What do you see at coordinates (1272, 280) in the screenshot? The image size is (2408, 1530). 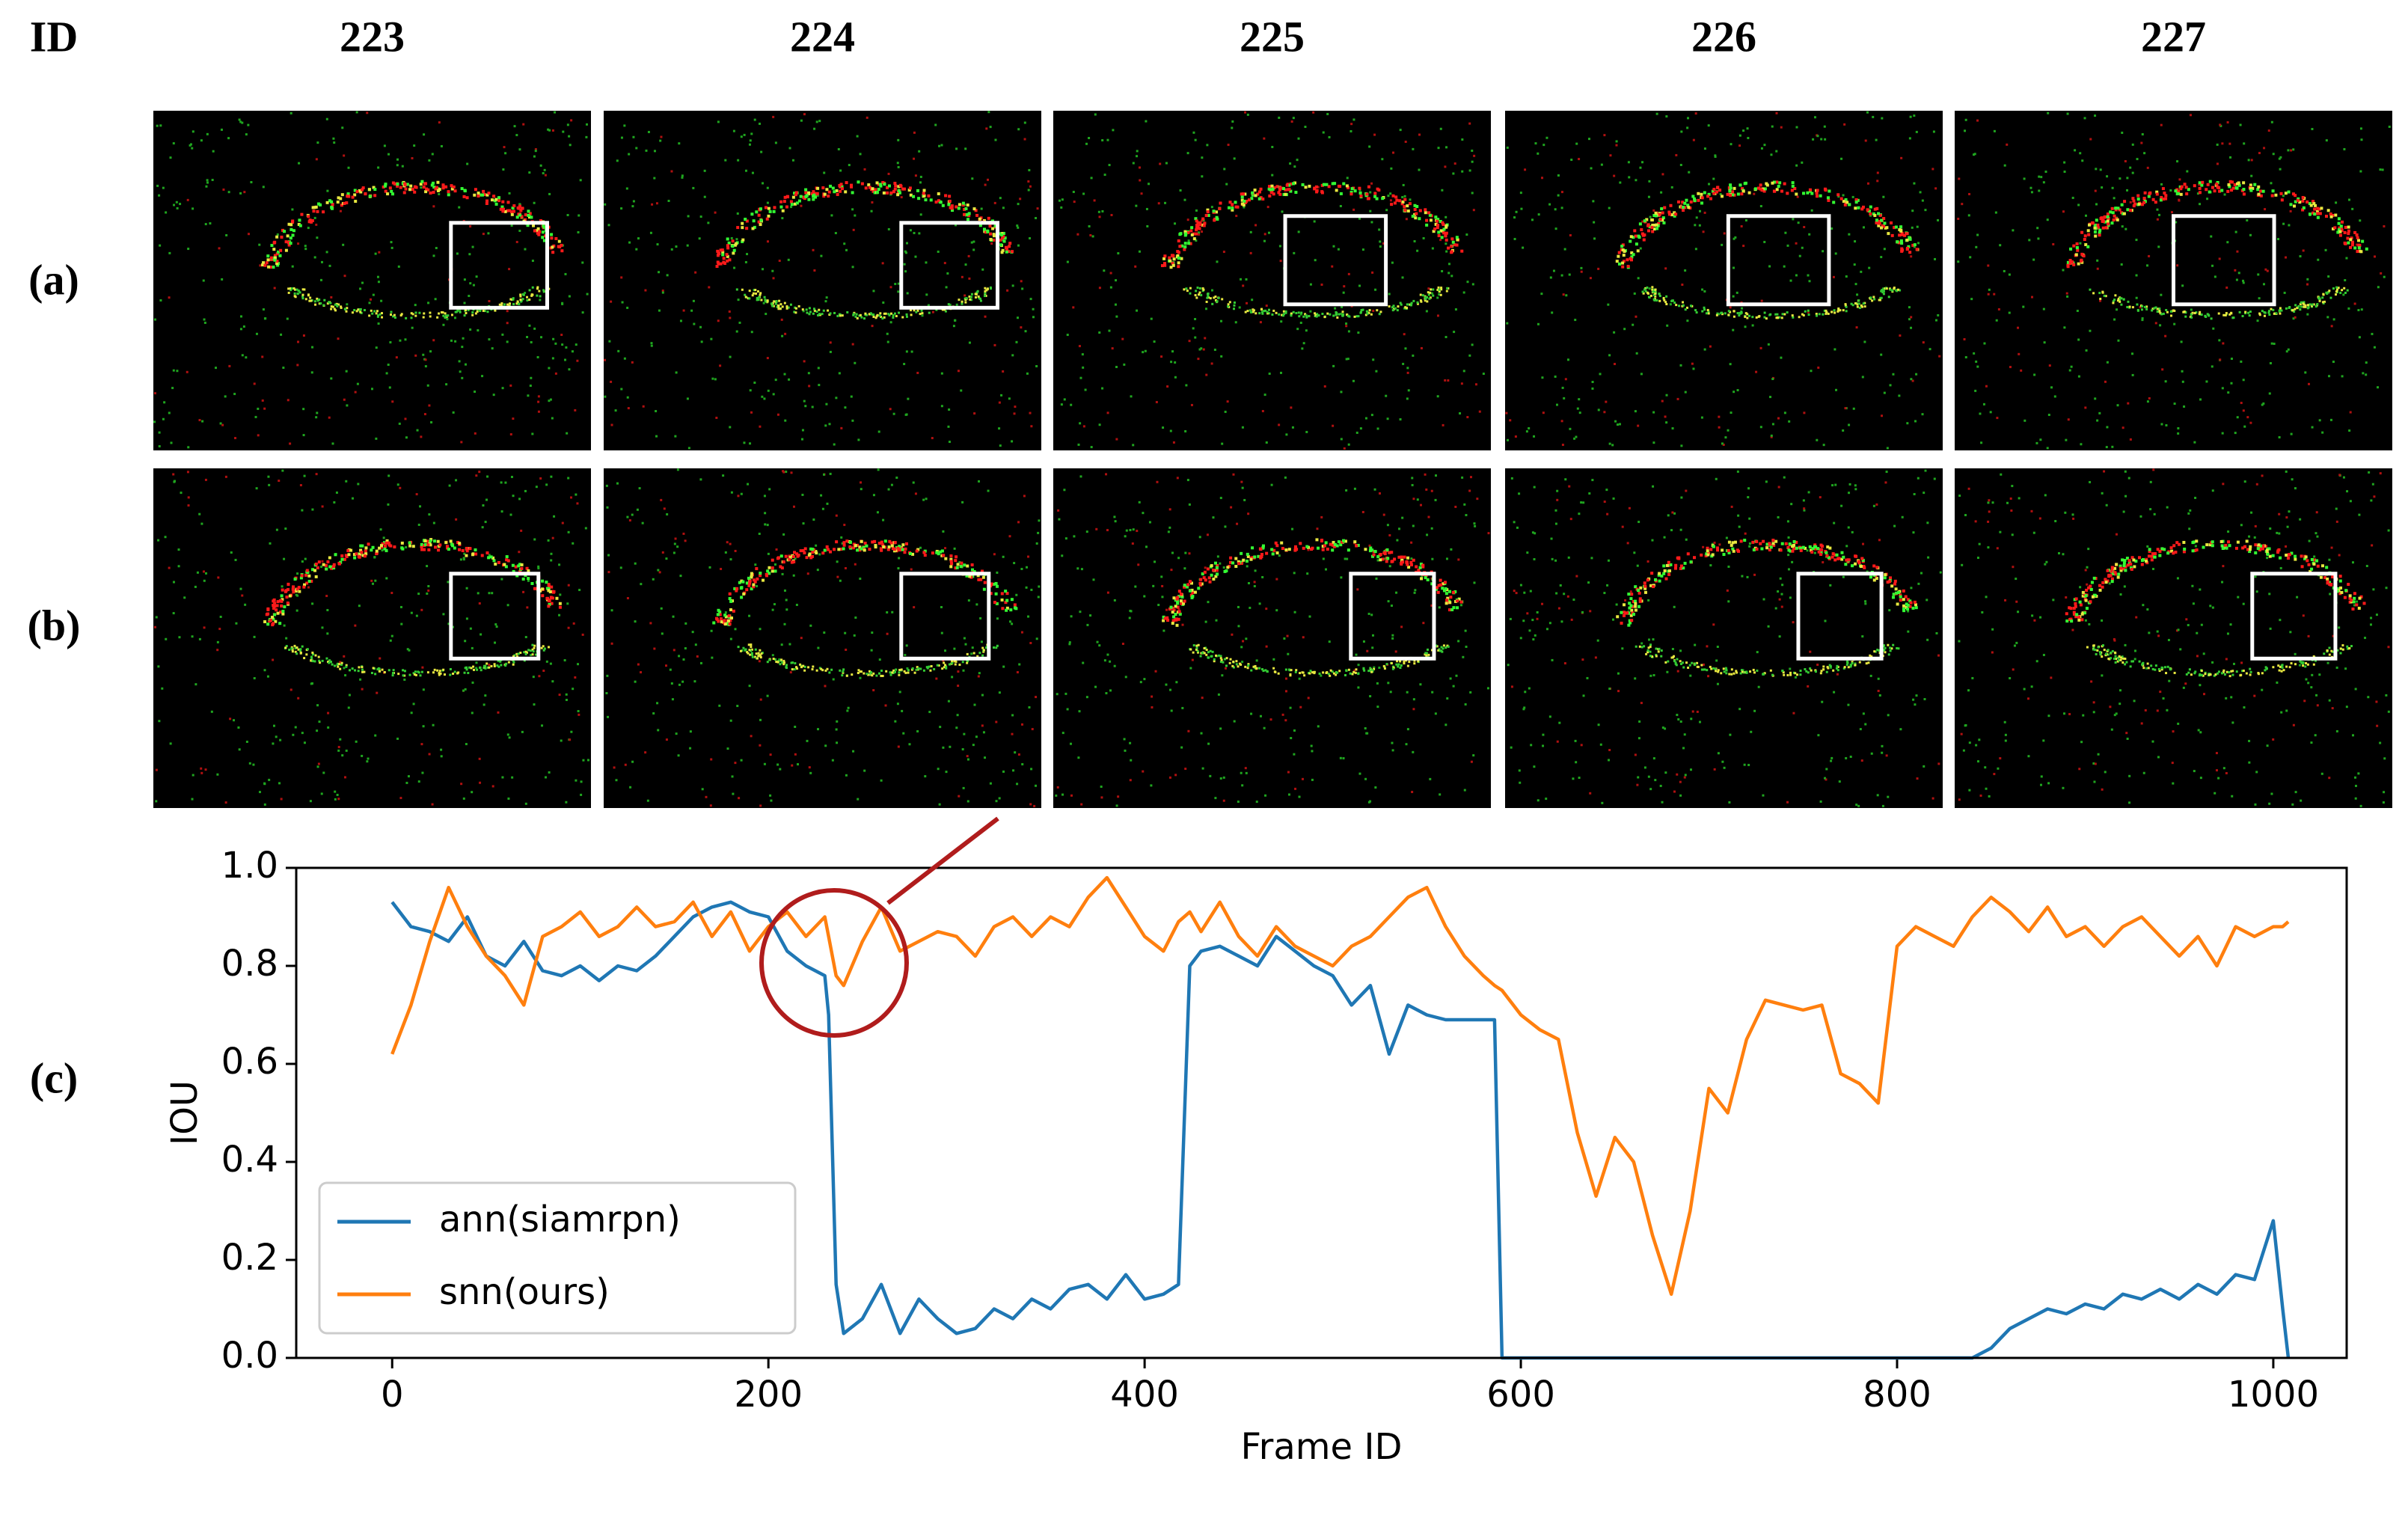 I see `event-frame` at bounding box center [1272, 280].